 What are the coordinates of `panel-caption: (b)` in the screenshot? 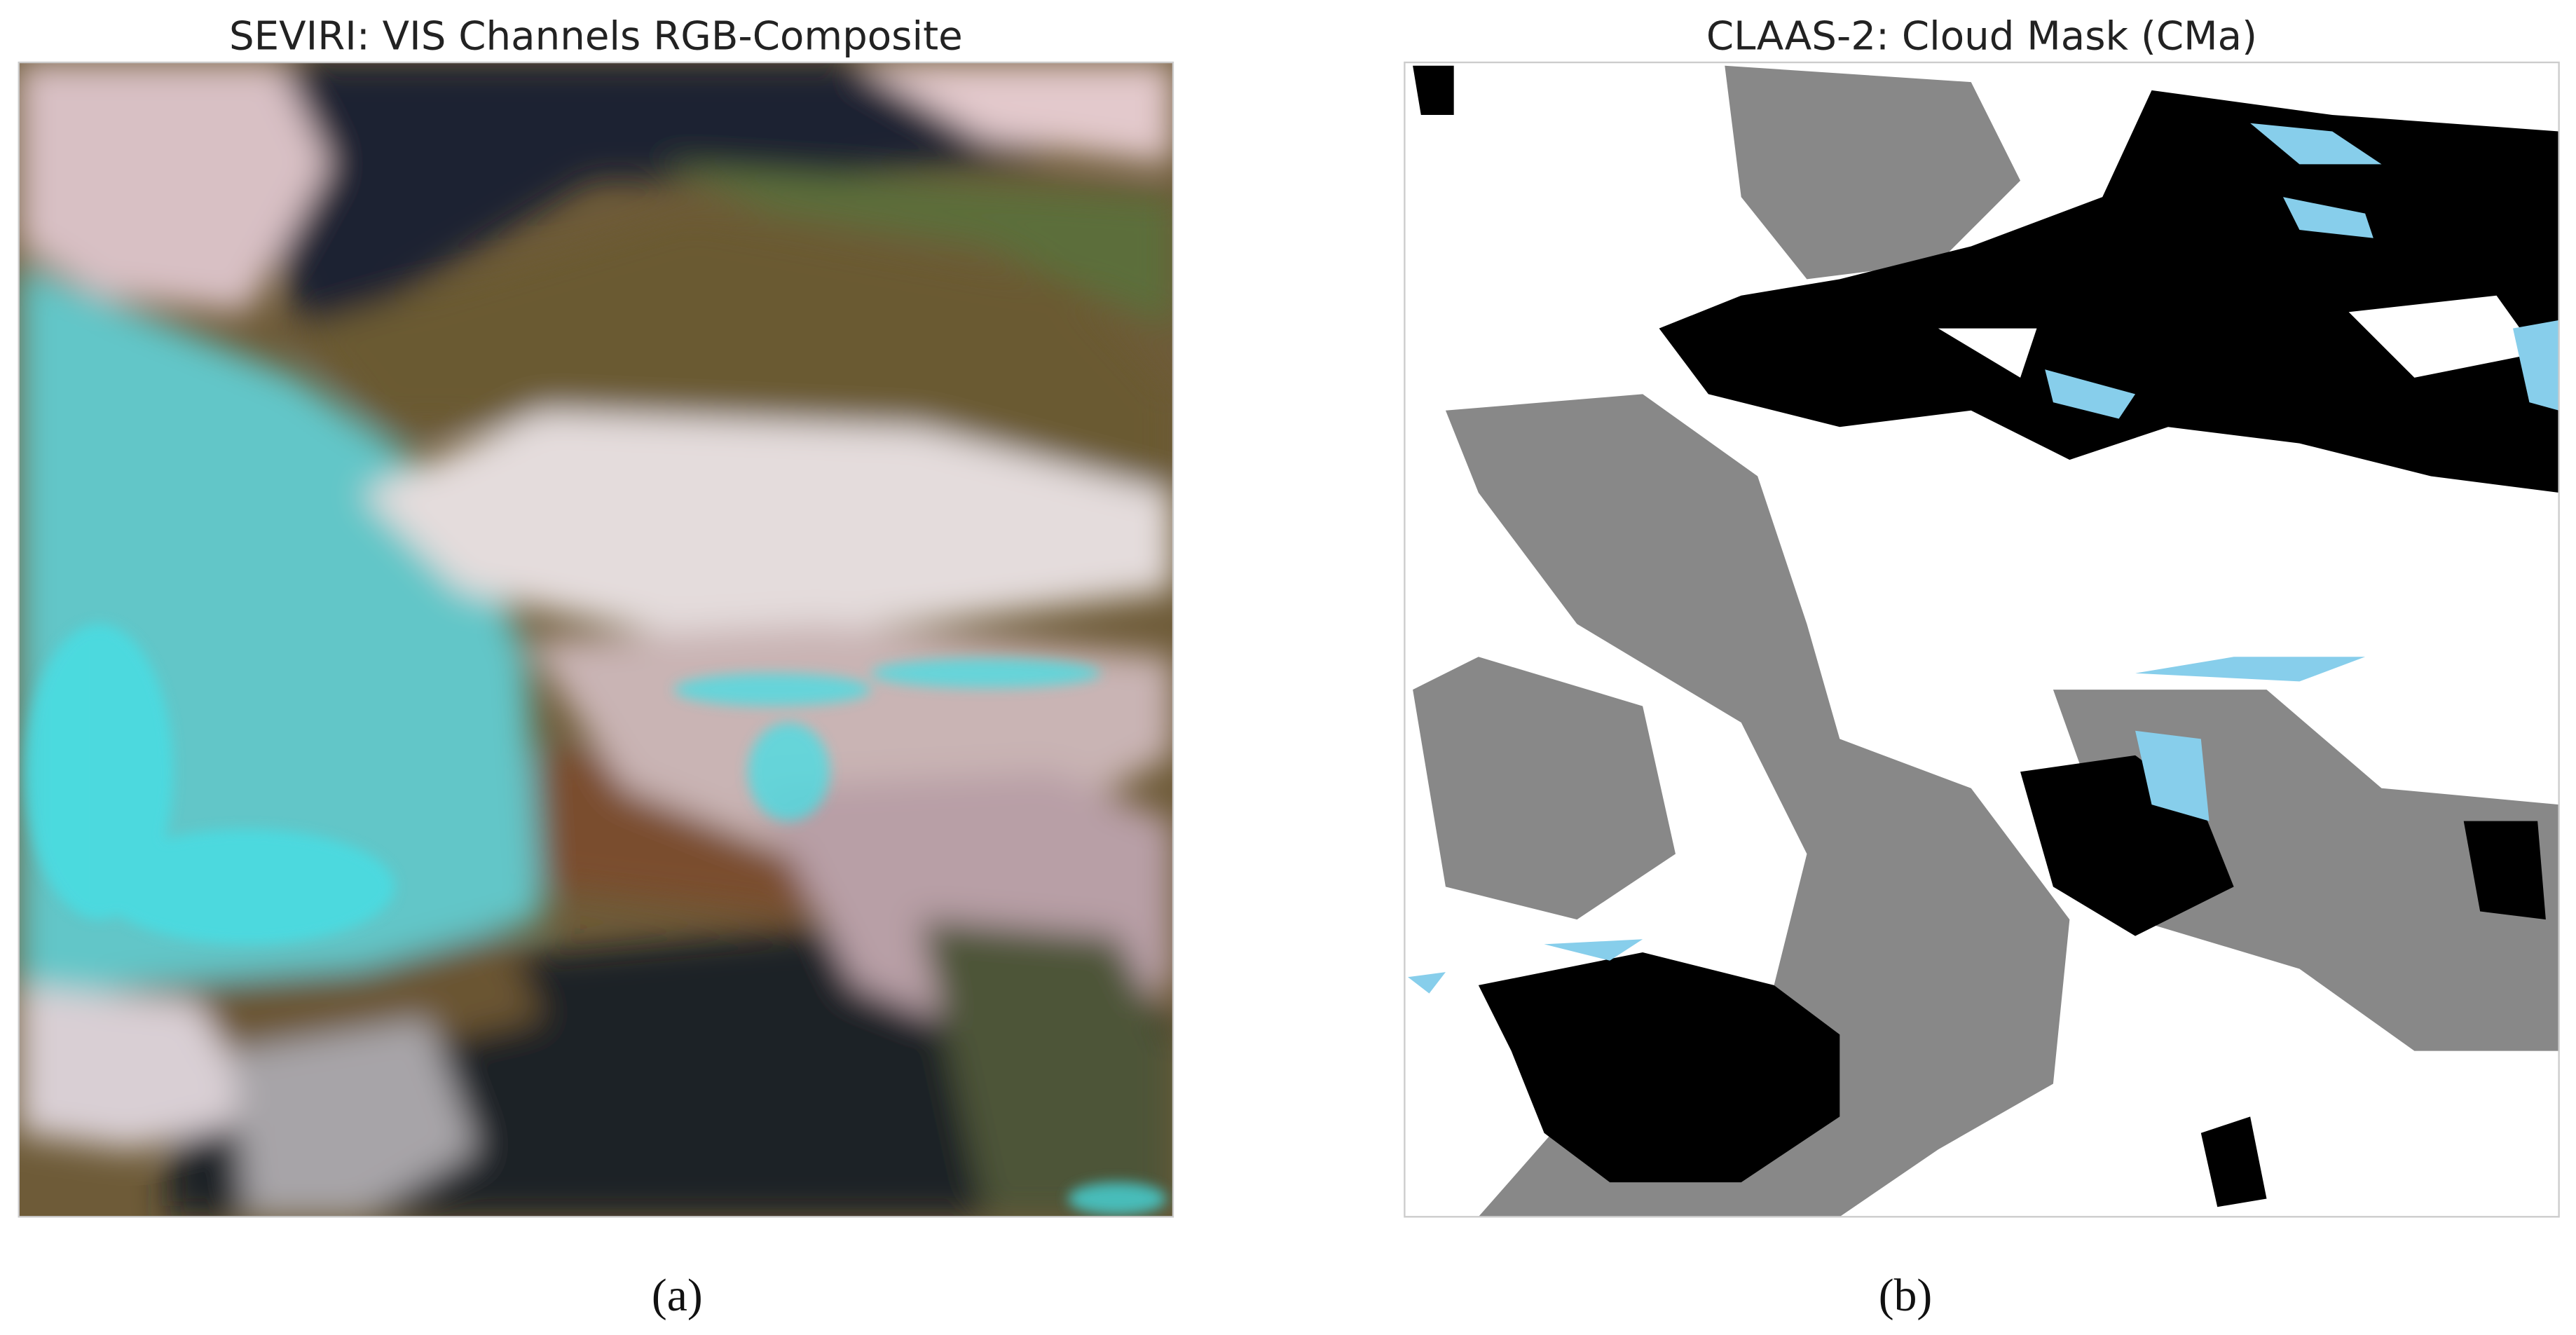 It's located at (1905, 1296).